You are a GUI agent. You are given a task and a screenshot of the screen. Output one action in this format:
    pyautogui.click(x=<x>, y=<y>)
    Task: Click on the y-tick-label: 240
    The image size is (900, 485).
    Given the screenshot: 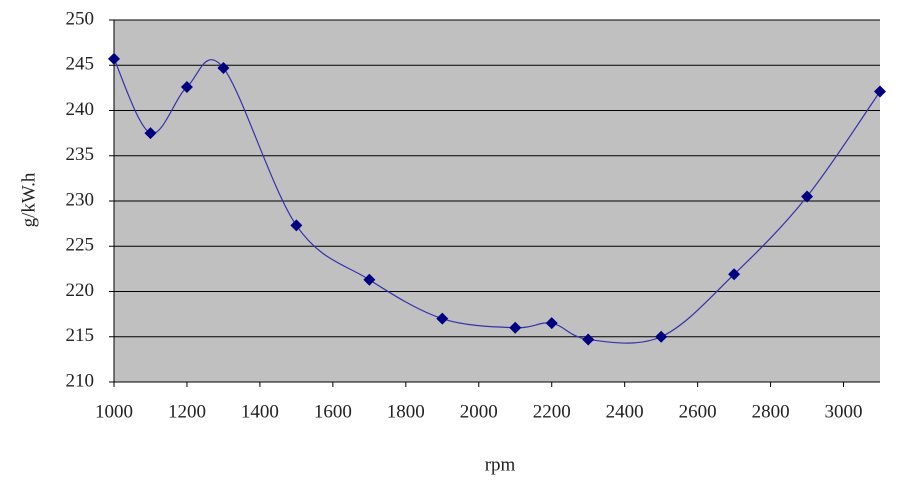 What is the action you would take?
    pyautogui.click(x=80, y=109)
    